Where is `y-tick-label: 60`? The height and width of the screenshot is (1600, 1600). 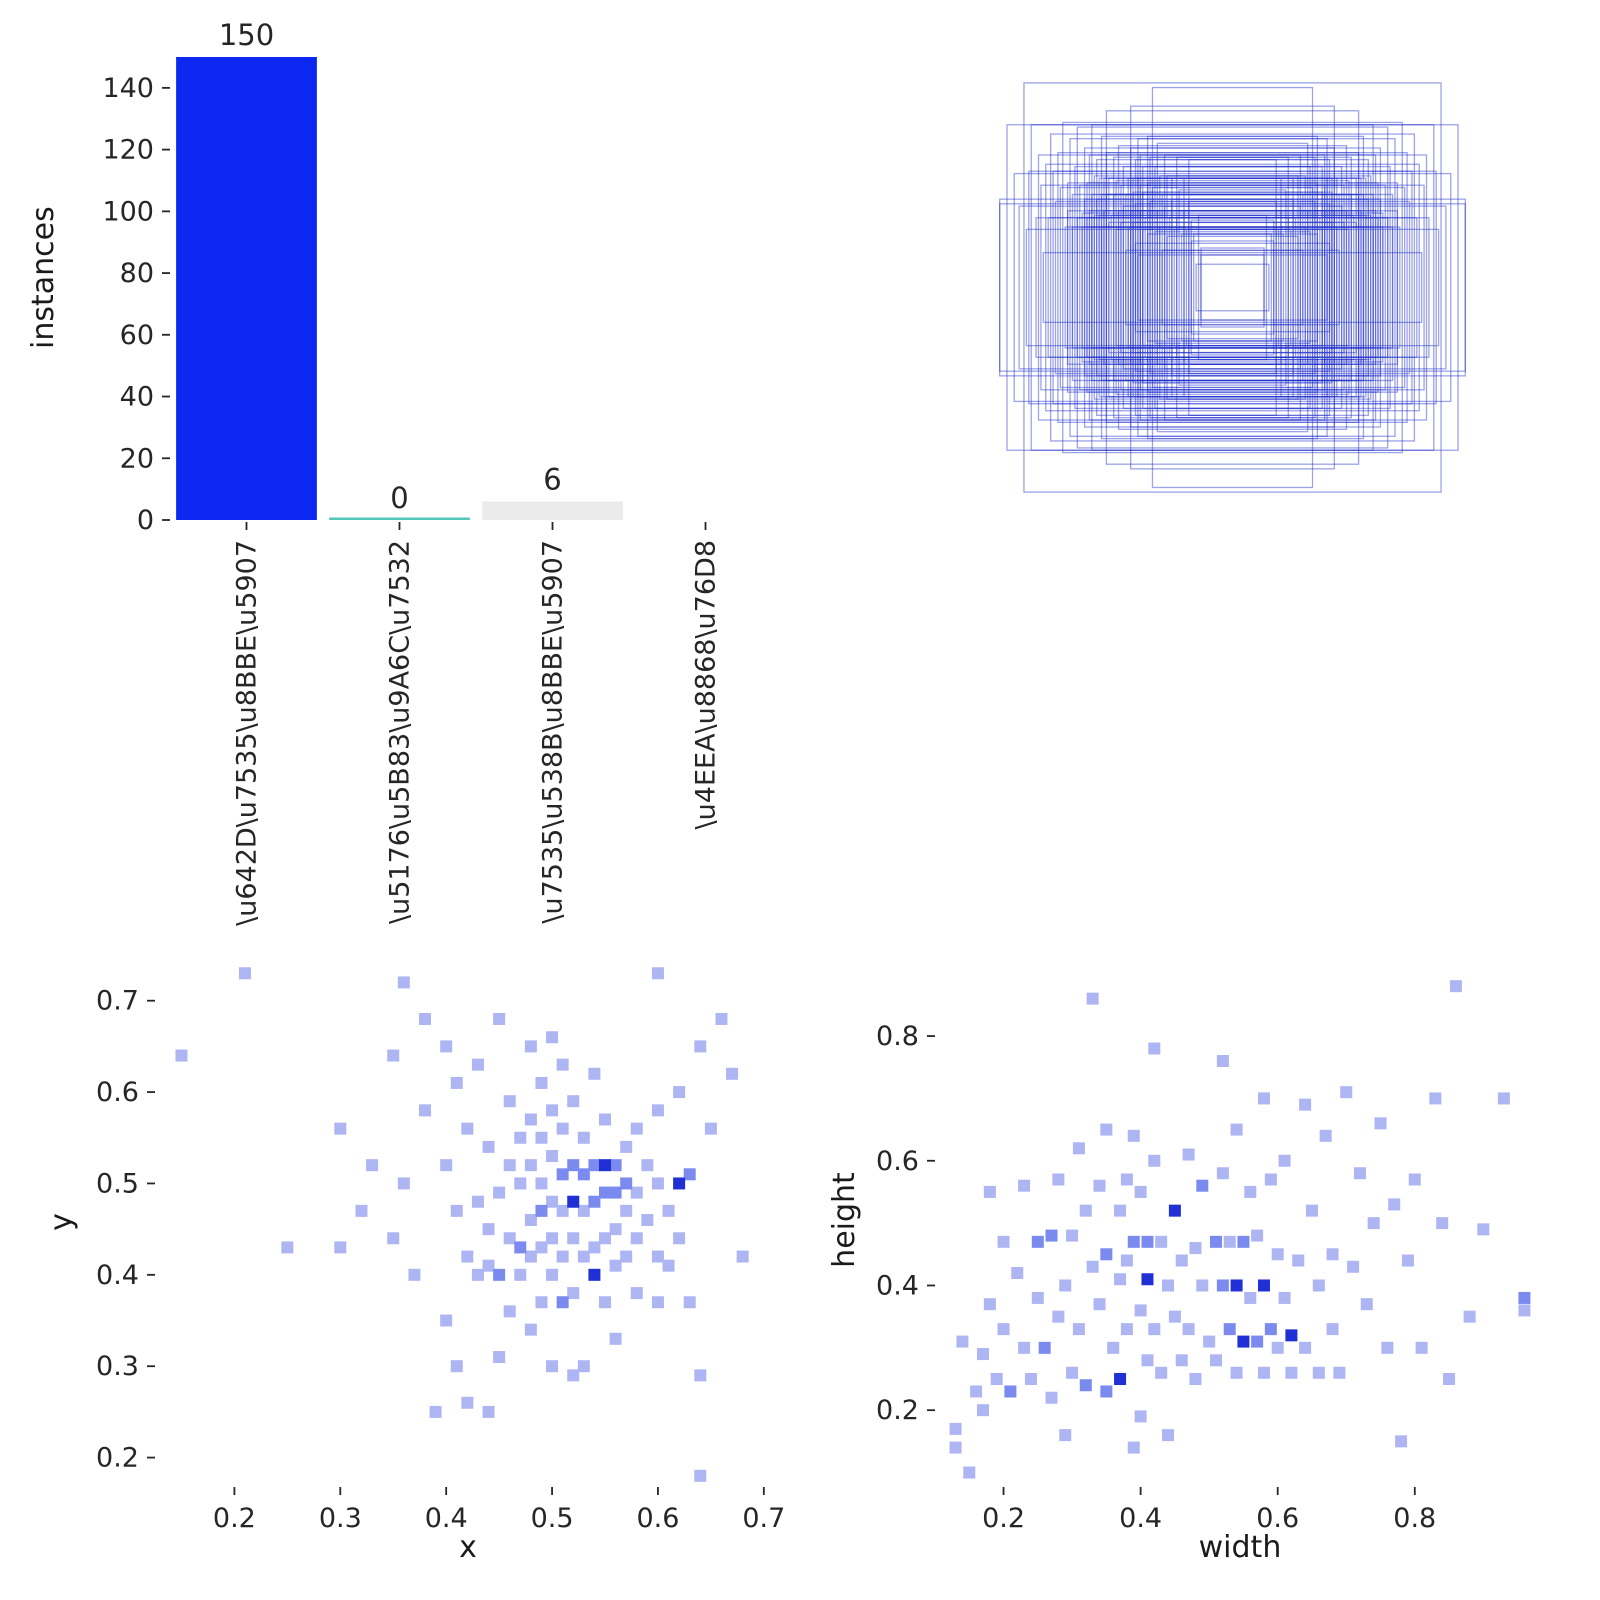
y-tick-label: 60 is located at coordinates (137, 335).